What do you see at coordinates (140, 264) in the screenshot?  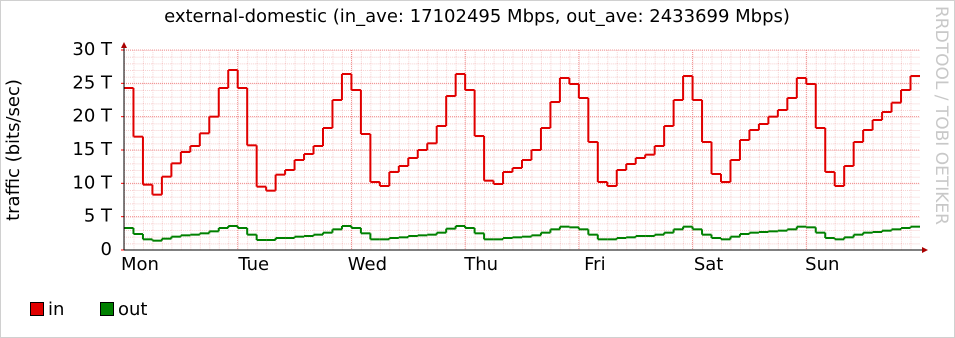 I see `x-tick-label: Mon` at bounding box center [140, 264].